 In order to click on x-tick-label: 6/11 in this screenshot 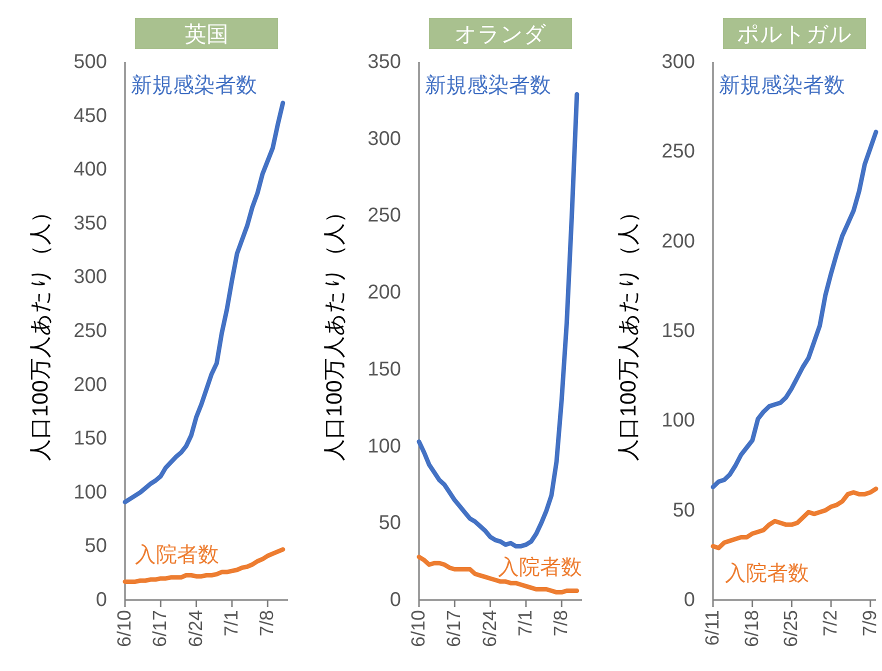, I will do `click(713, 628)`.